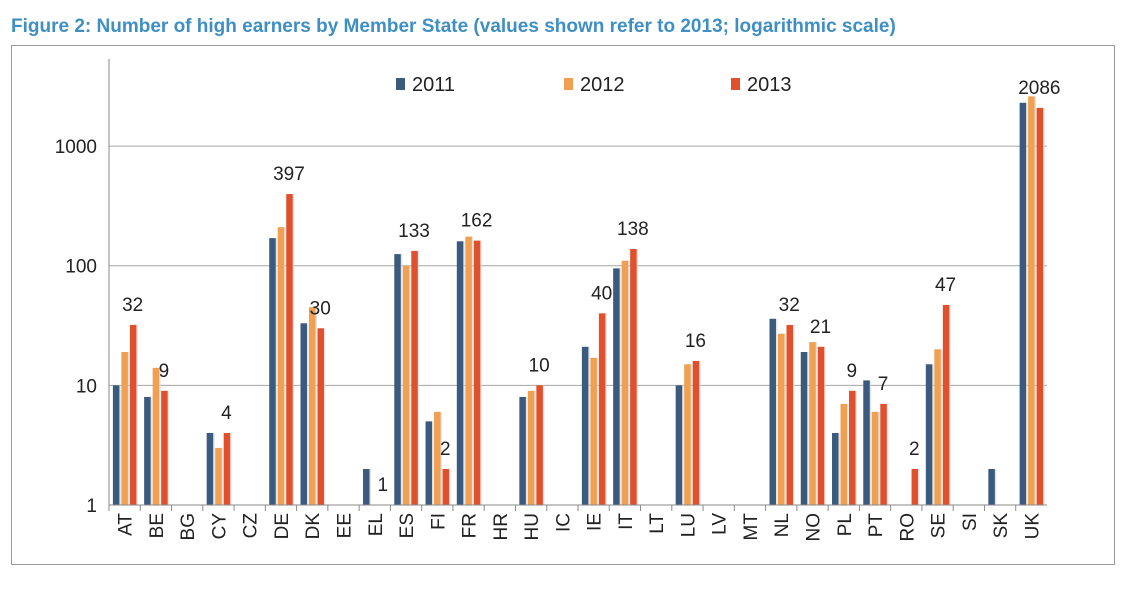 The width and height of the screenshot is (1128, 591). I want to click on bar-SE-2011, so click(929, 434).